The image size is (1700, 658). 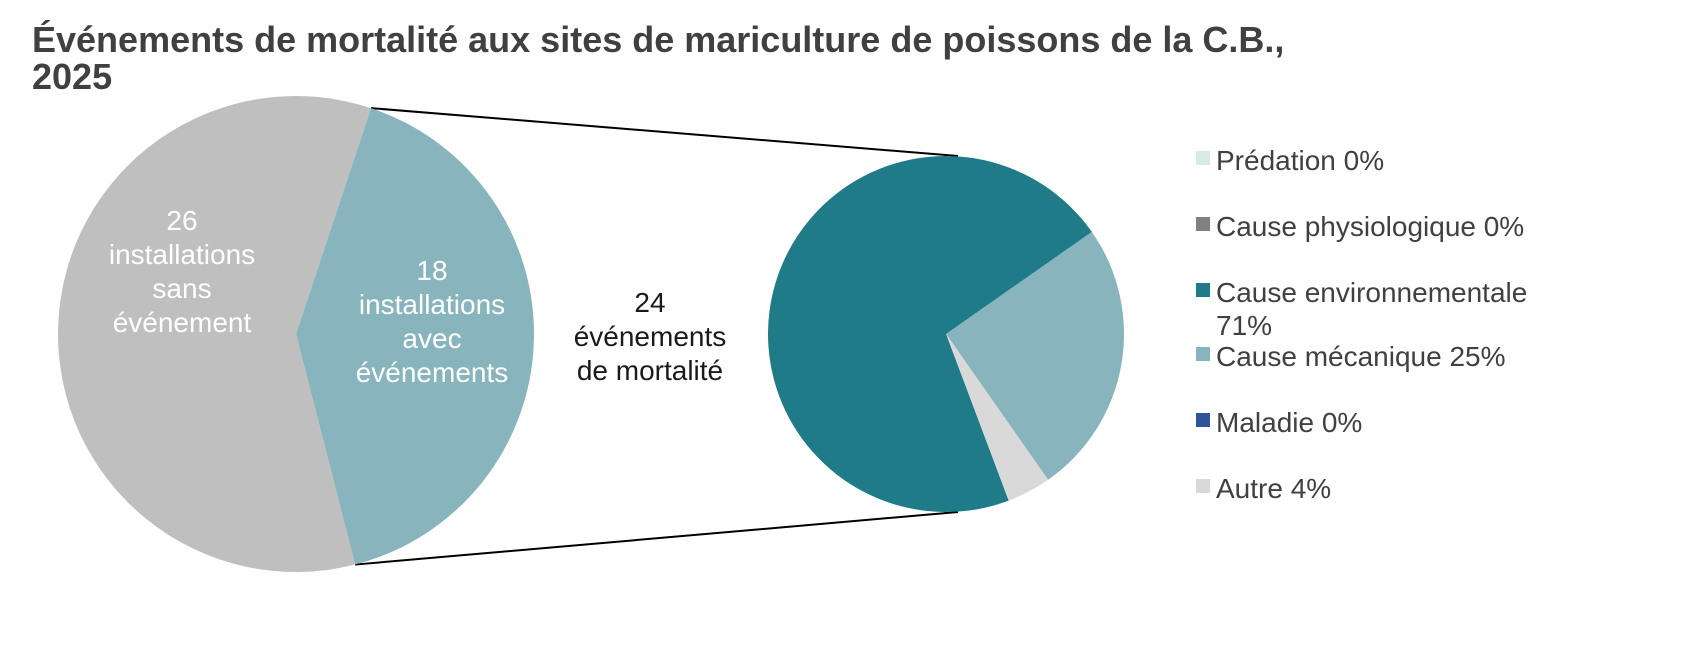 What do you see at coordinates (1370, 226) in the screenshot?
I see `legend-label: Cause physiologique 0%` at bounding box center [1370, 226].